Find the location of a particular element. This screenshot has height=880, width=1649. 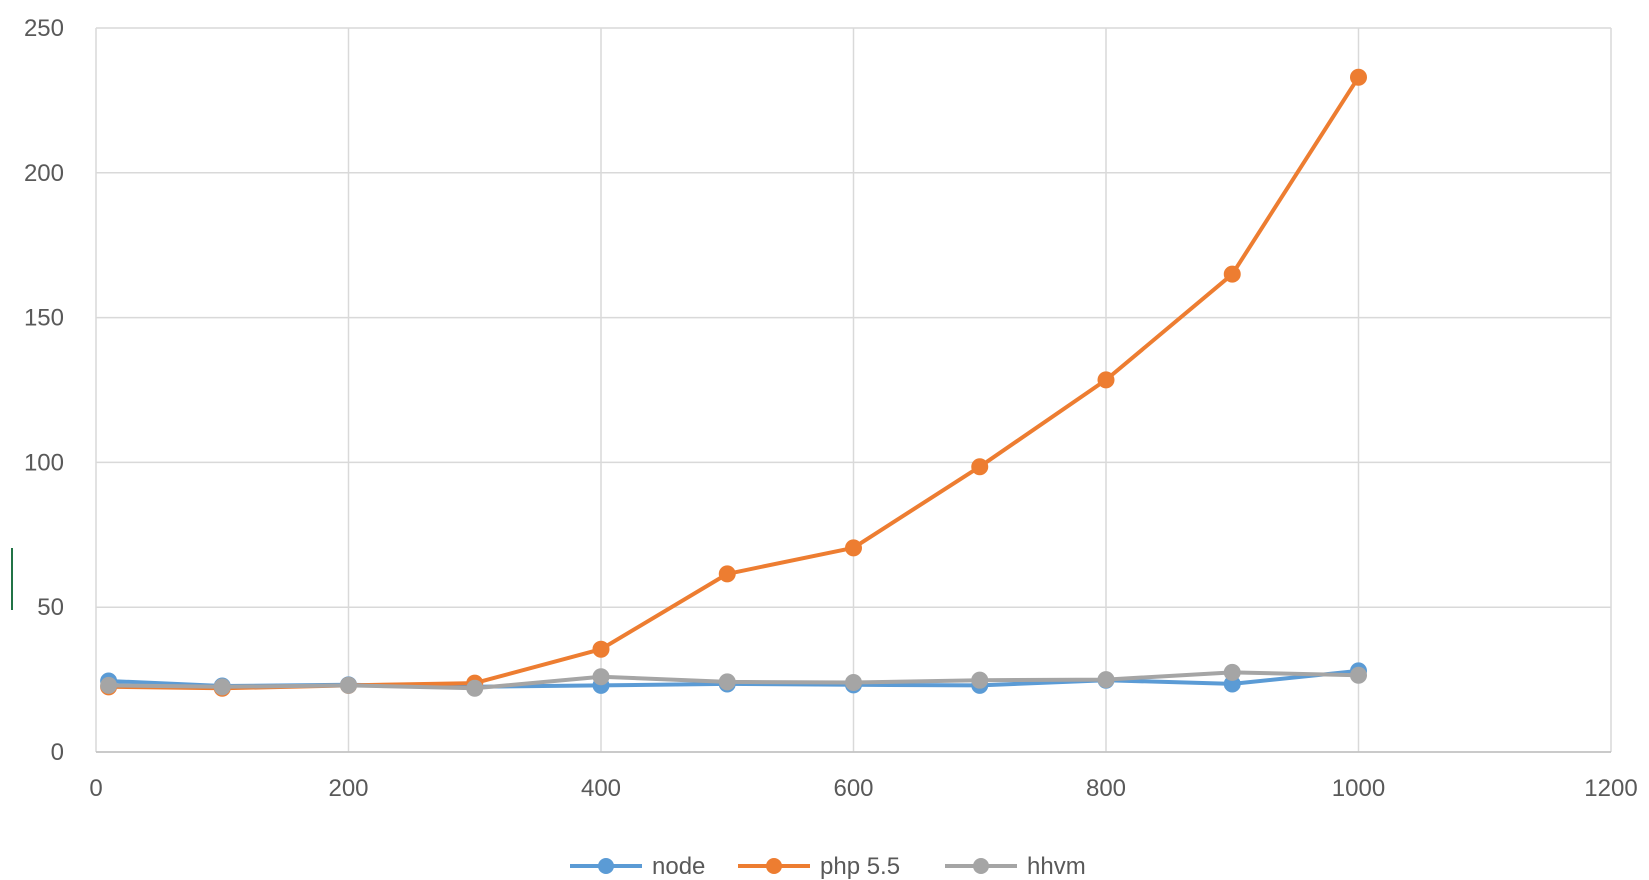

legend-label: node is located at coordinates (678, 866).